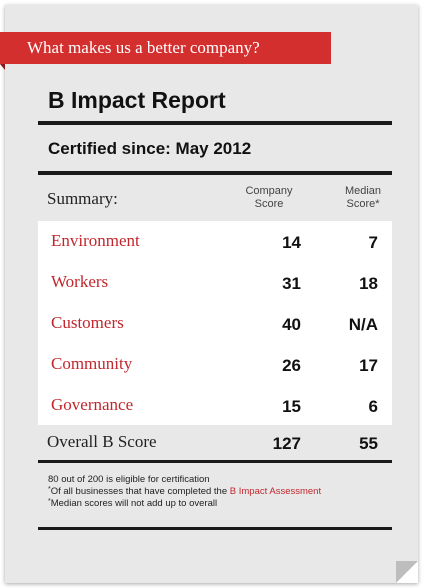 Image resolution: width=423 pixels, height=588 pixels. What do you see at coordinates (291, 283) in the screenshot?
I see `company-score: 31` at bounding box center [291, 283].